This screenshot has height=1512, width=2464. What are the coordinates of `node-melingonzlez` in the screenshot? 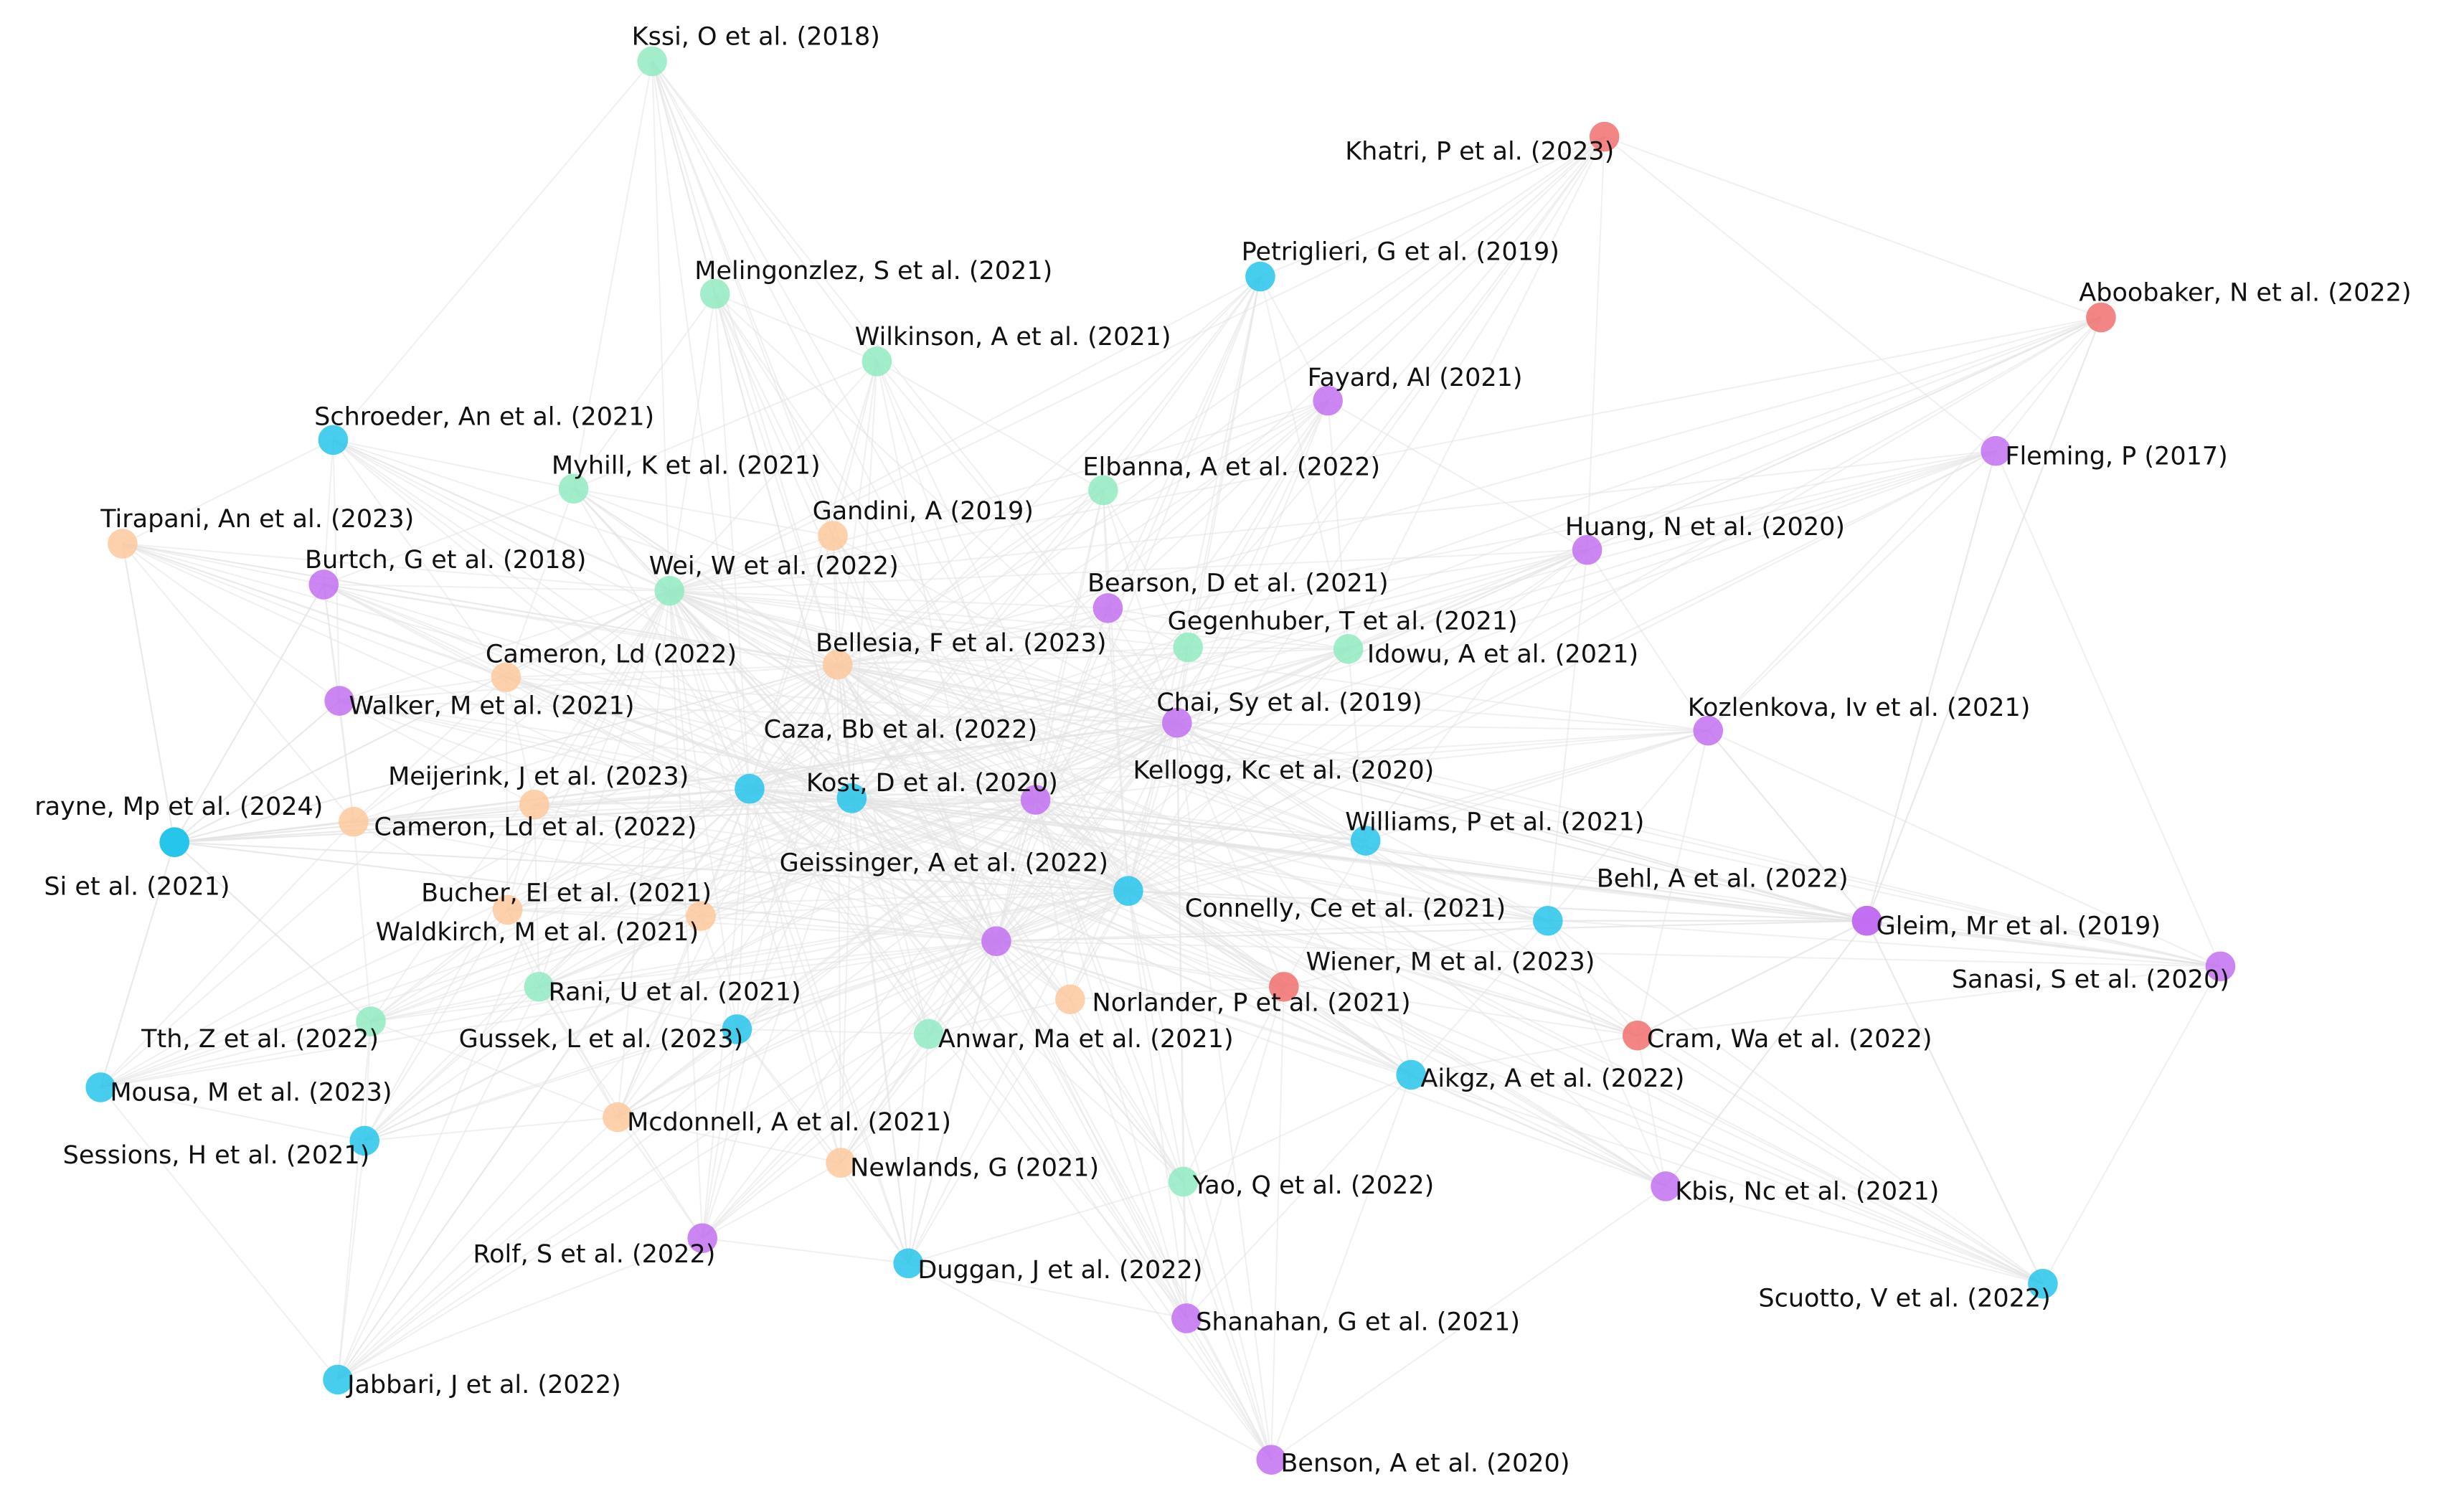 It's located at (714, 293).